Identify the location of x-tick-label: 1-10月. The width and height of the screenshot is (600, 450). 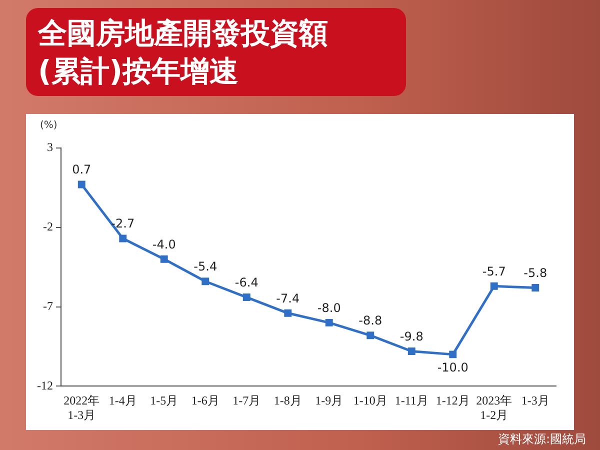
(370, 401).